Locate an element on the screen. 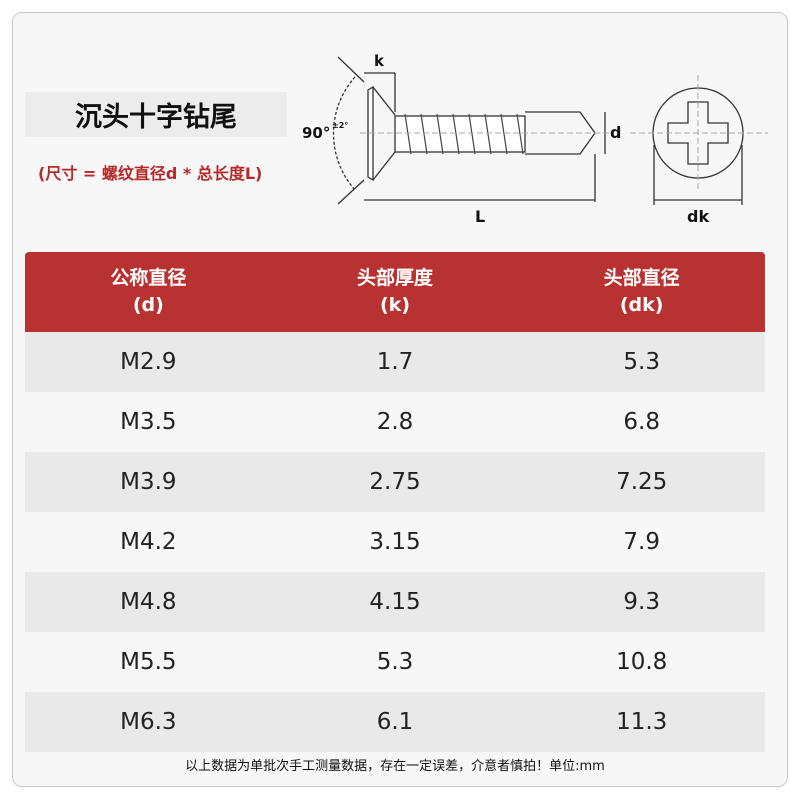 This screenshot has width=790, height=800. header-head-diameter: 头部直径 (dk) is located at coordinates (641, 291).